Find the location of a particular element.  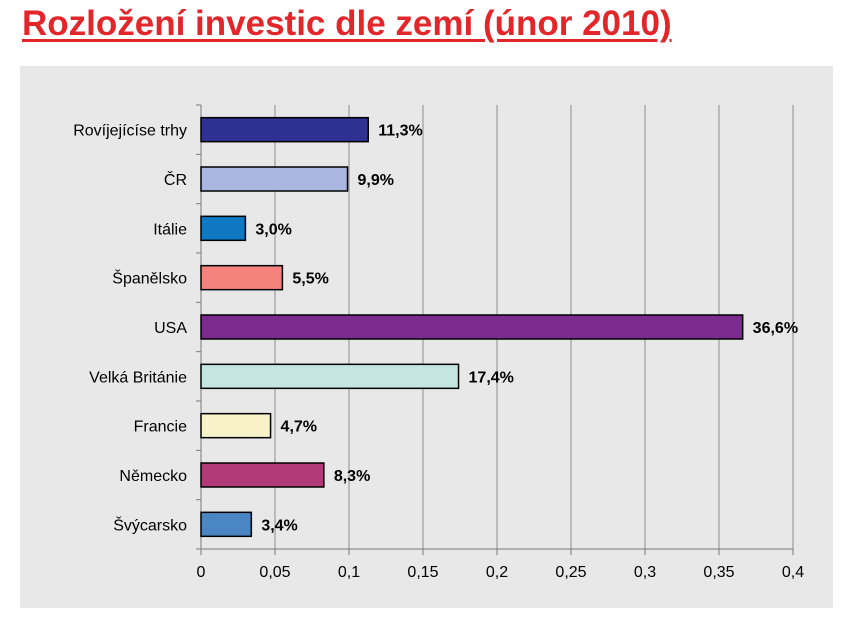

x-tick-label: 0,1 is located at coordinates (349, 572).